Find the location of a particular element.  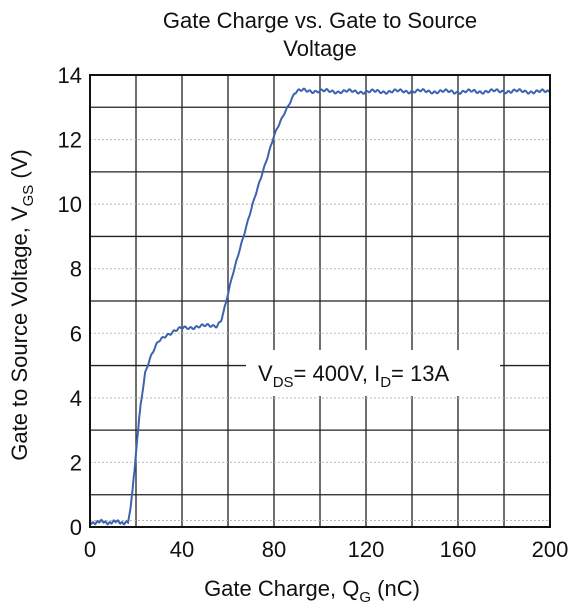

chart-title-line-2: Voltage is located at coordinates (319, 48).